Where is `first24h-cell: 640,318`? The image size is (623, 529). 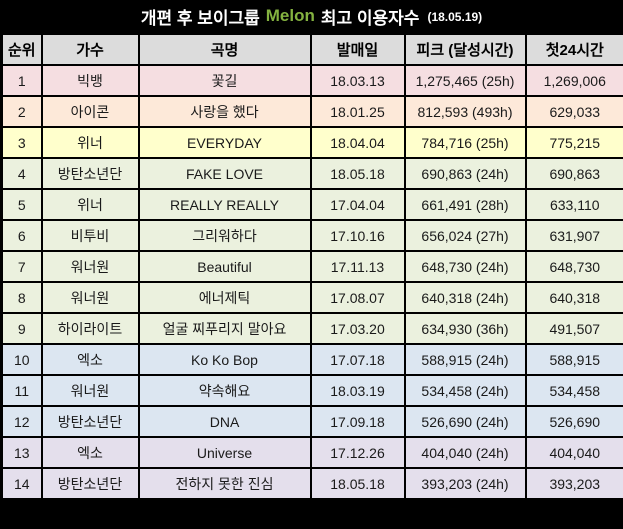 first24h-cell: 640,318 is located at coordinates (573, 297).